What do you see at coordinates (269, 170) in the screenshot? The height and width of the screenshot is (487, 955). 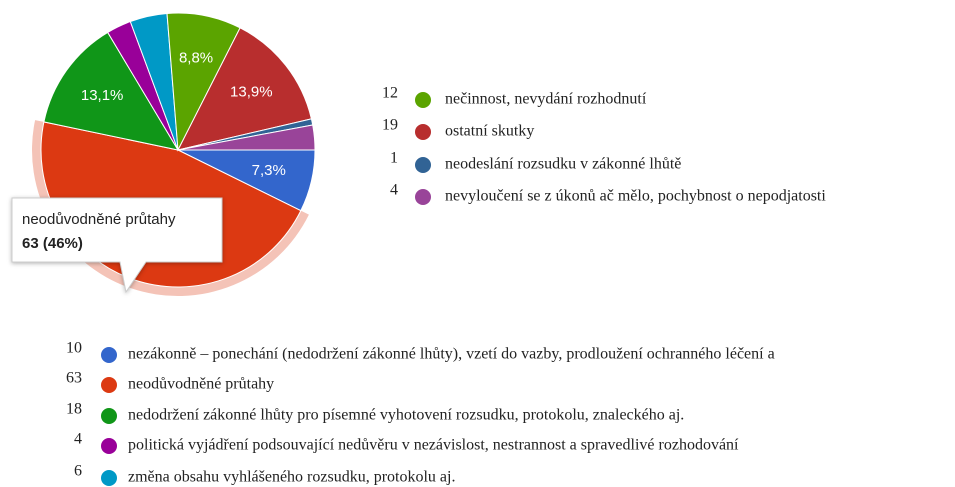 I see `slice-label: 7,3%` at bounding box center [269, 170].